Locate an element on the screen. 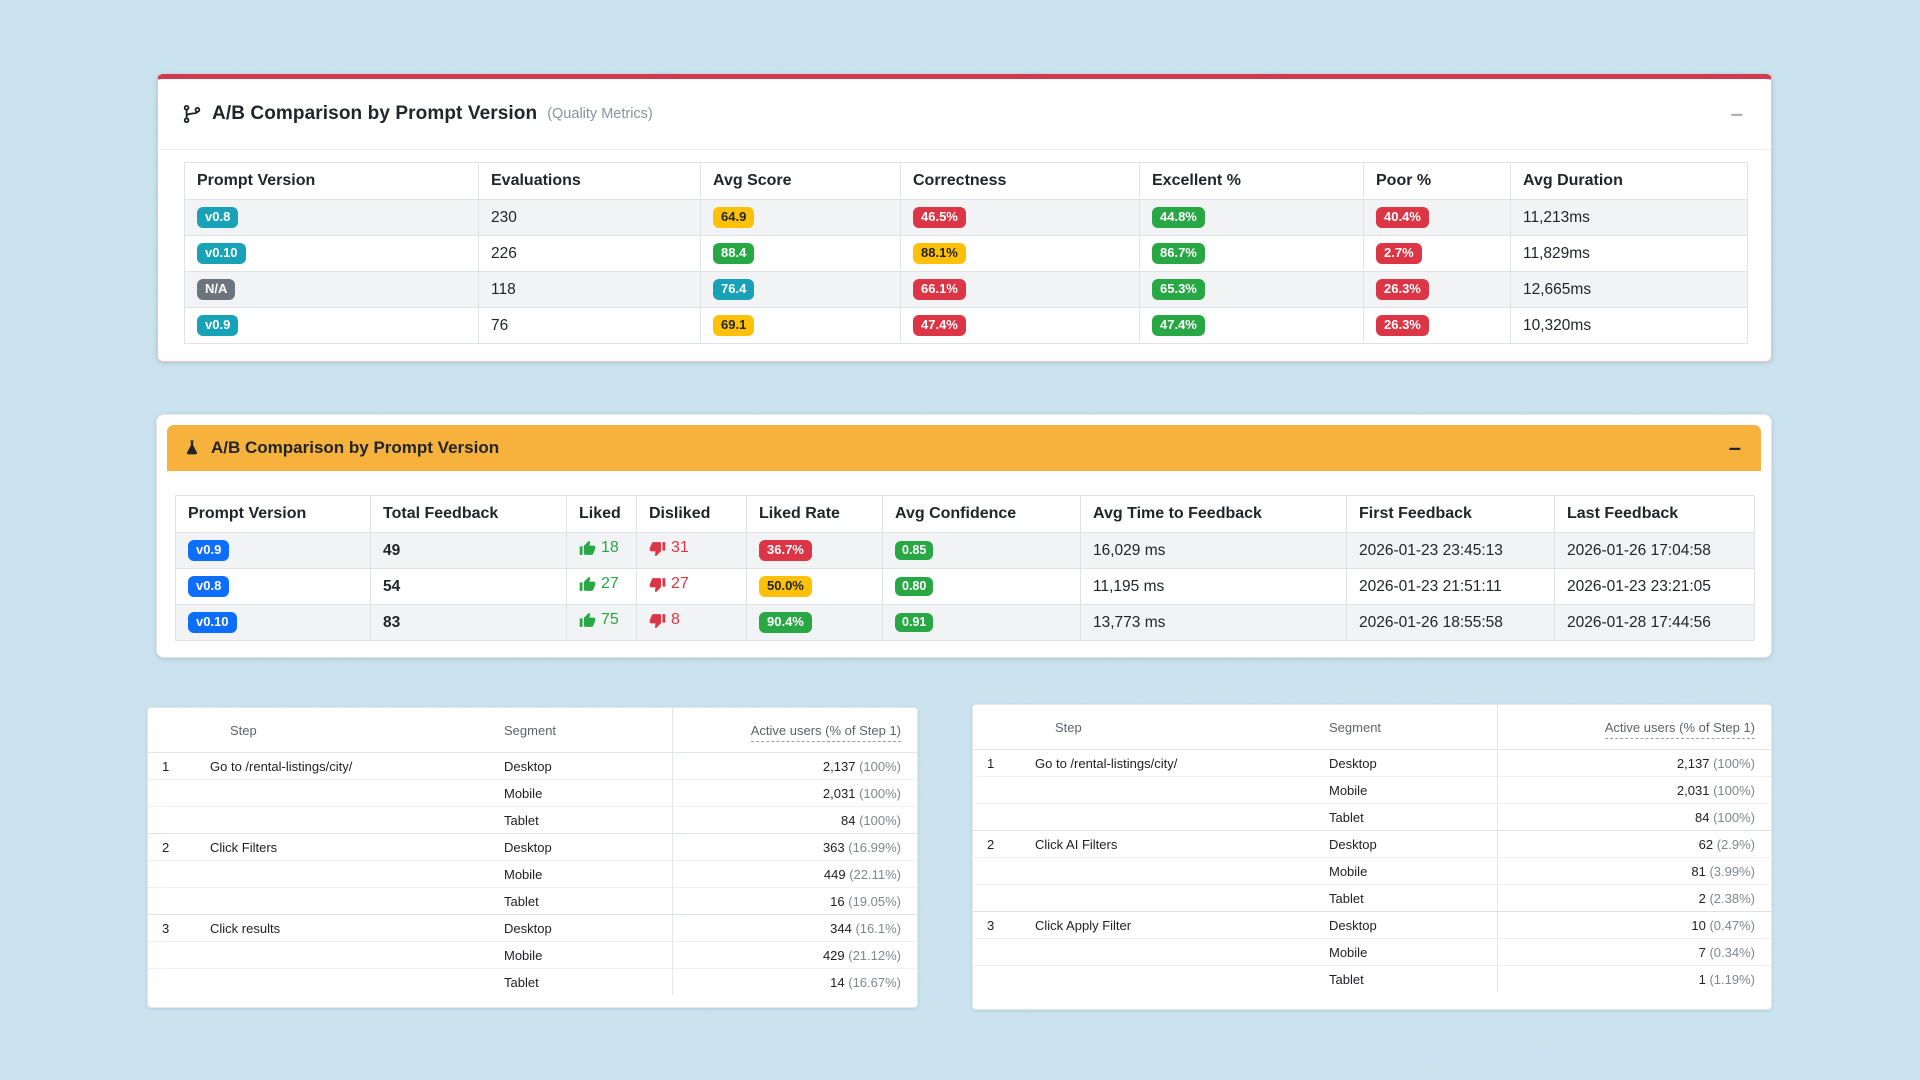  funnel-row: Mobile 429 (21.12%) is located at coordinates (532, 955).